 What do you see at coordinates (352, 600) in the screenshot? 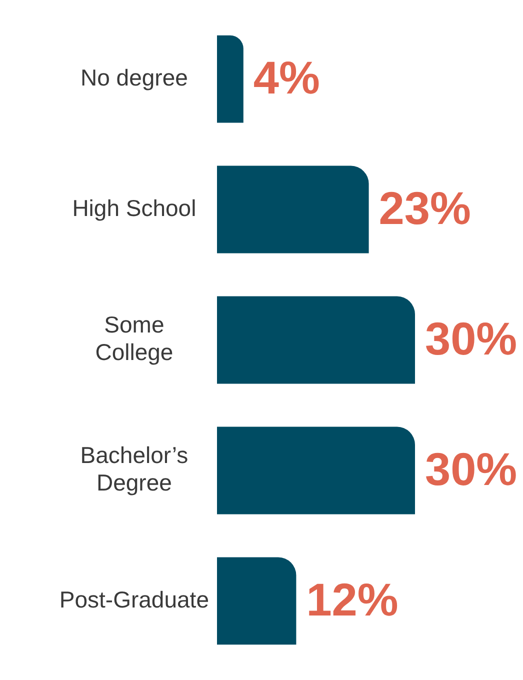
I see `data-label: 12%` at bounding box center [352, 600].